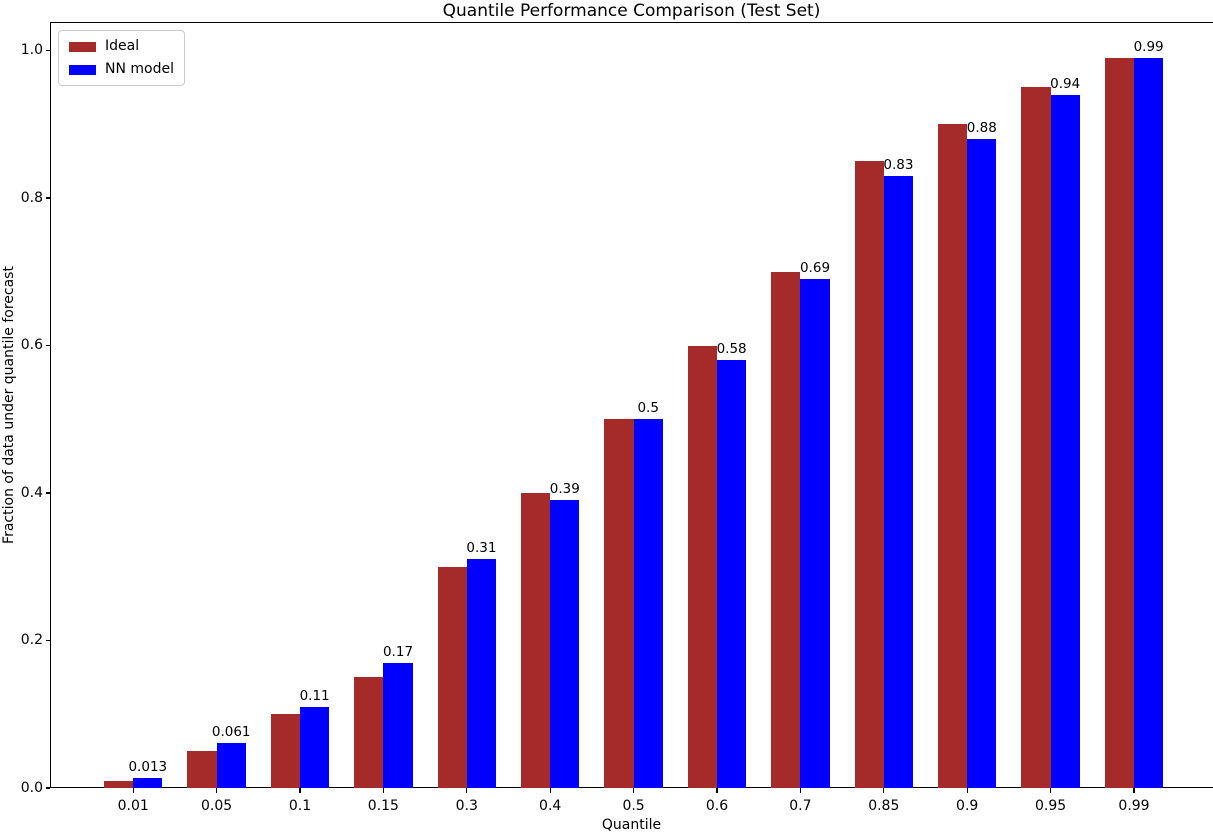 The height and width of the screenshot is (835, 1213). I want to click on legend-item-nn-model: NN model, so click(121, 69).